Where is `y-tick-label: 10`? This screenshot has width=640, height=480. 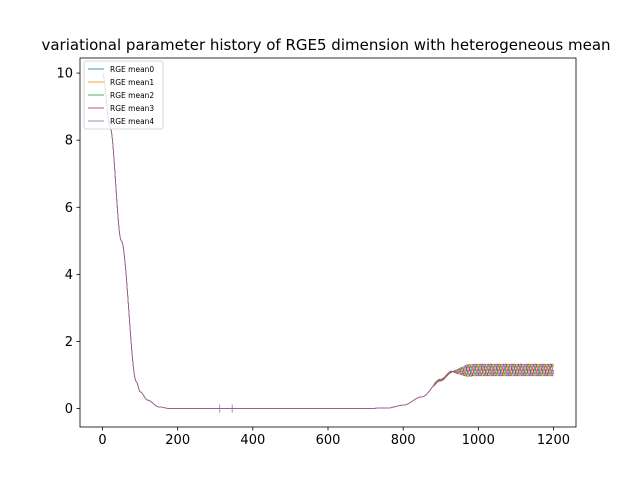 y-tick-label: 10 is located at coordinates (64, 74).